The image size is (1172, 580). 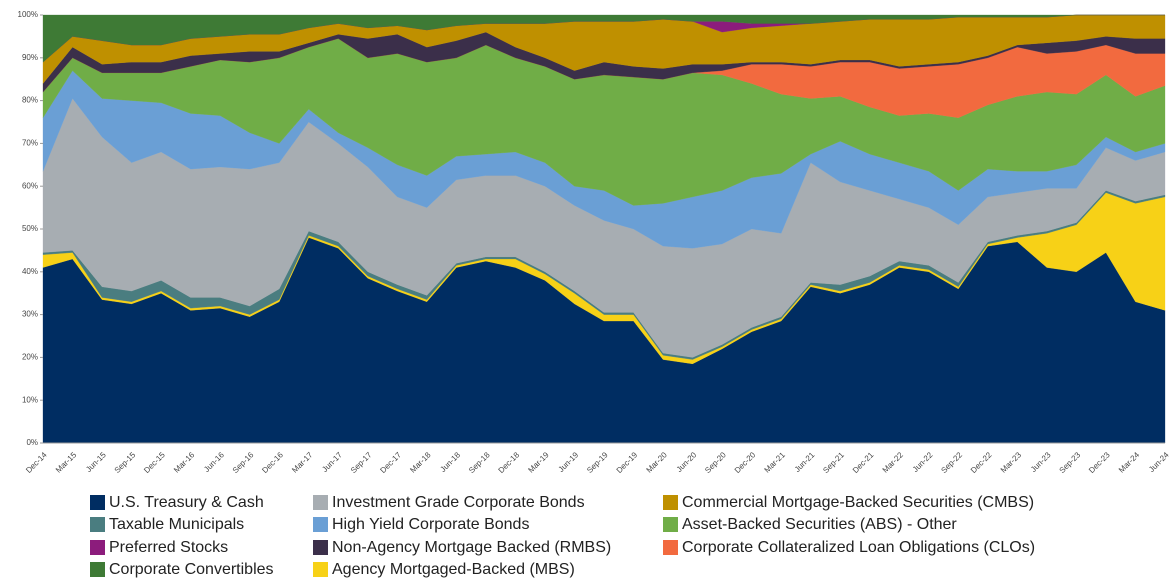 I want to click on x-tick-label: Sep-23, so click(x=1070, y=462).